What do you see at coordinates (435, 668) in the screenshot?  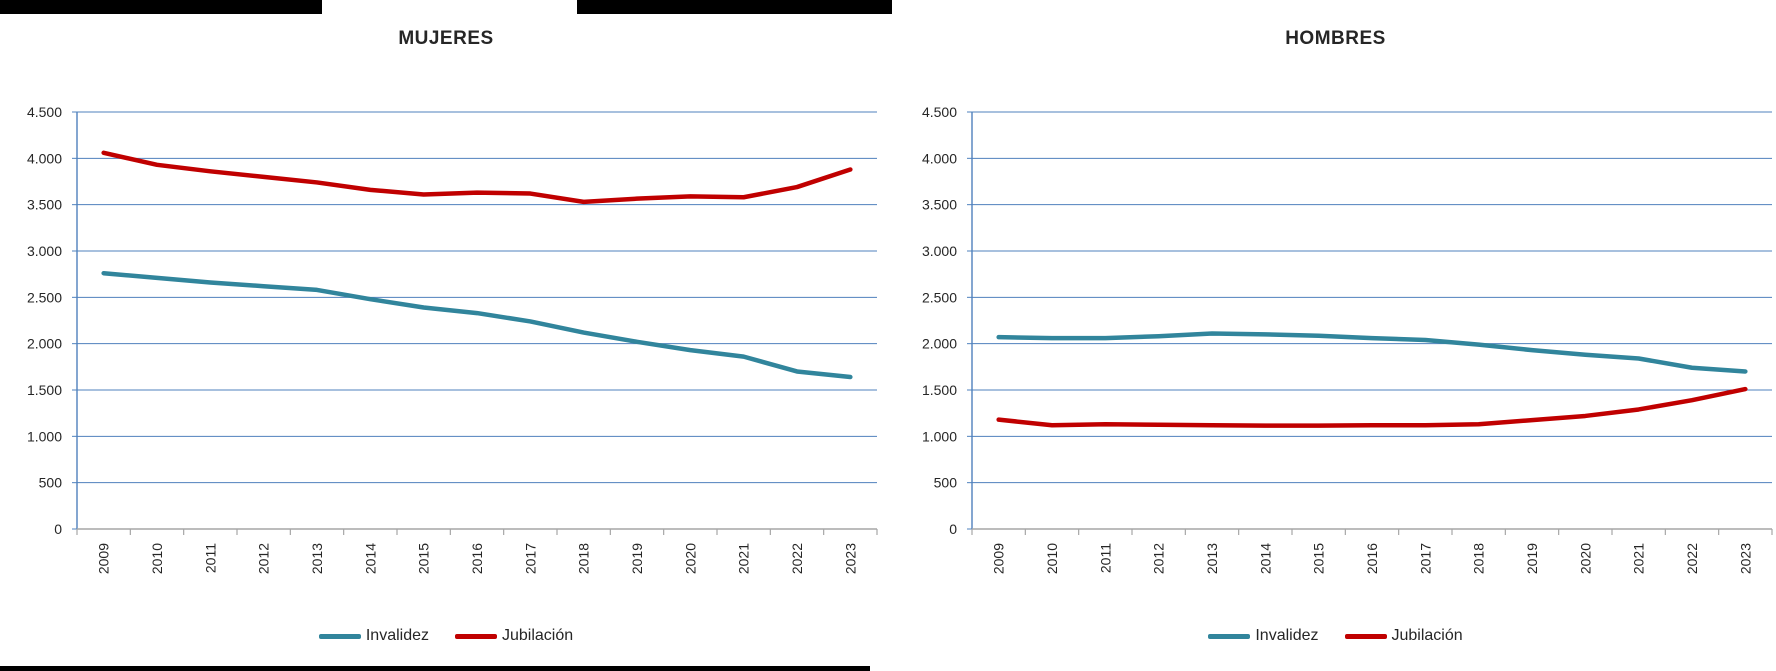 I see `bottom-black-bar` at bounding box center [435, 668].